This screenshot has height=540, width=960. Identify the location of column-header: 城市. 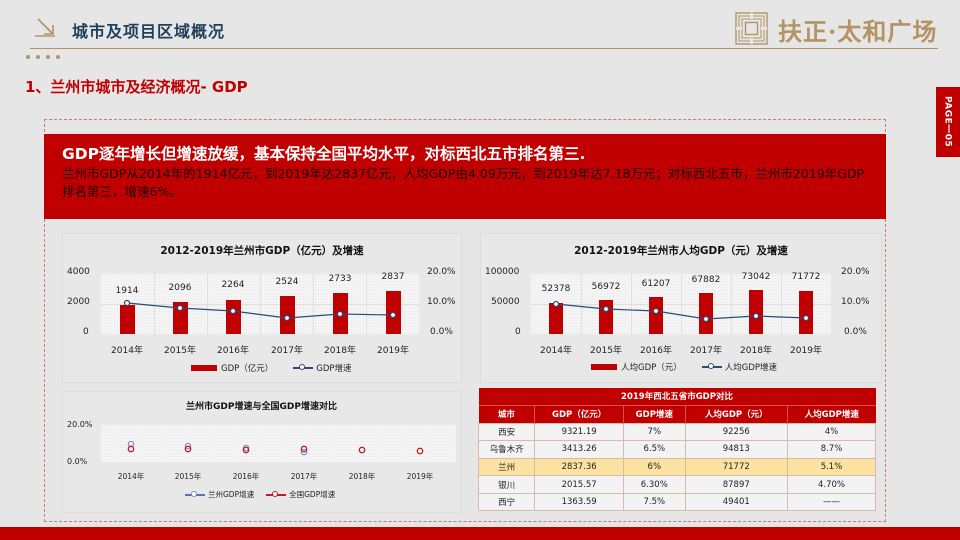
(506, 413).